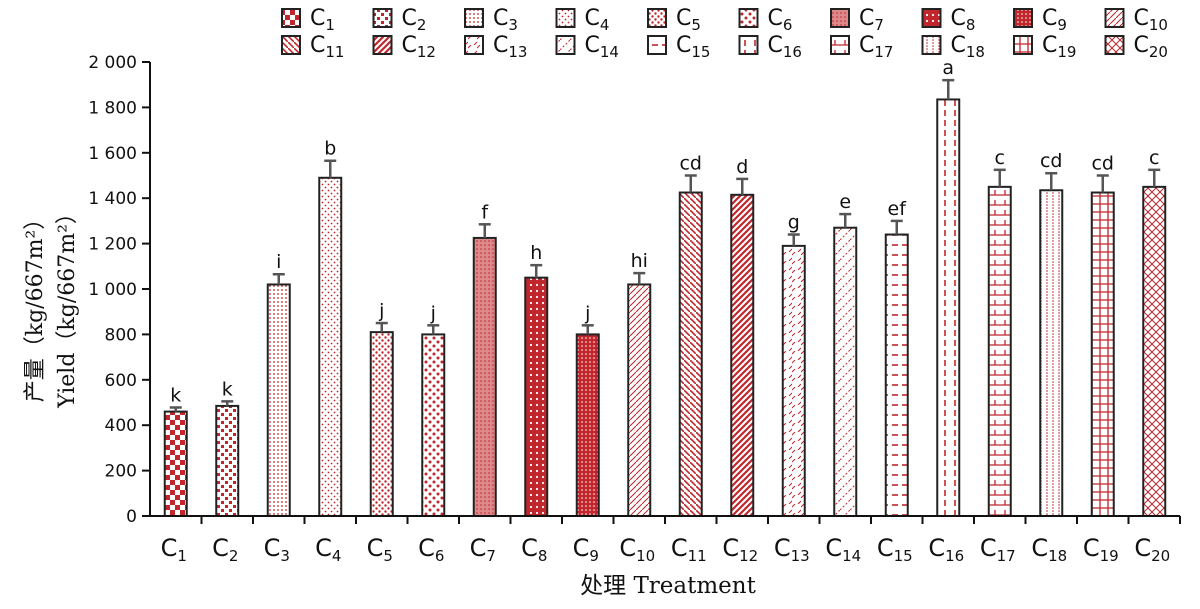 This screenshot has width=1200, height=609. What do you see at coordinates (536, 253) in the screenshot?
I see `significance-label: h` at bounding box center [536, 253].